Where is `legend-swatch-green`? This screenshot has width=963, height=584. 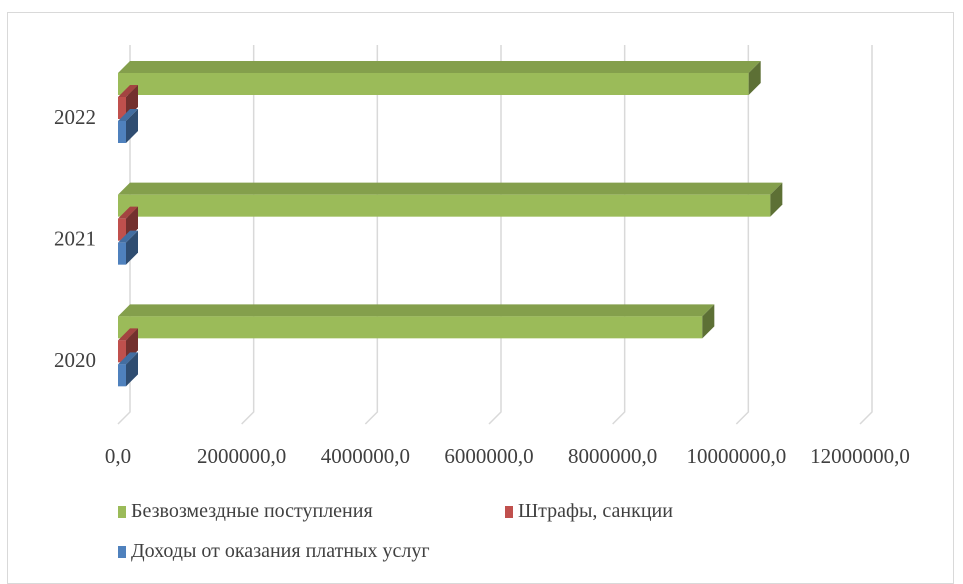
legend-swatch-green is located at coordinates (122, 511).